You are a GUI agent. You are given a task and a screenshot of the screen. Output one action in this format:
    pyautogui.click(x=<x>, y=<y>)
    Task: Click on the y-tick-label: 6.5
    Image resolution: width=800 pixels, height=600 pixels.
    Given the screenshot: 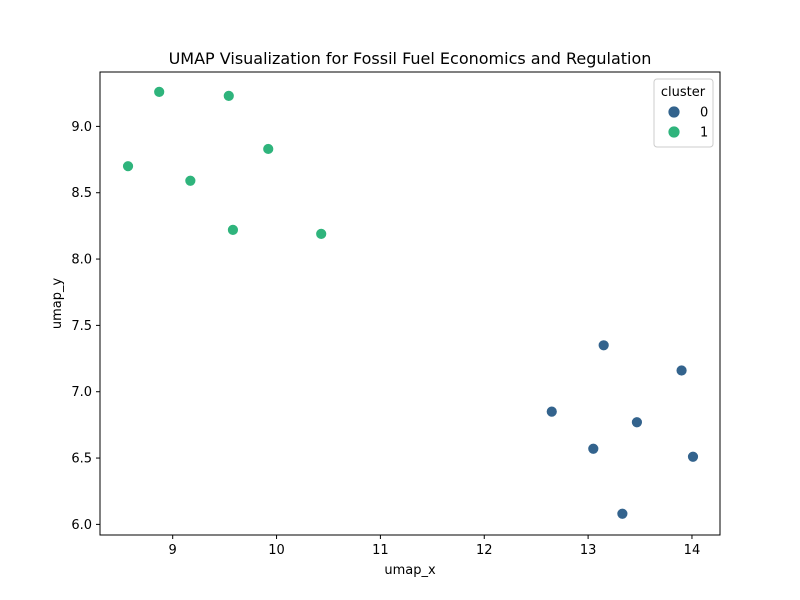 What is the action you would take?
    pyautogui.click(x=81, y=459)
    